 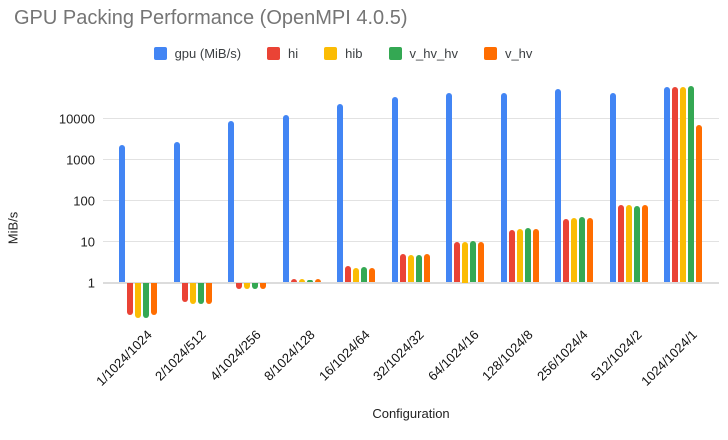 What do you see at coordinates (395, 53) in the screenshot?
I see `legend-swatch-v_hv_hv` at bounding box center [395, 53].